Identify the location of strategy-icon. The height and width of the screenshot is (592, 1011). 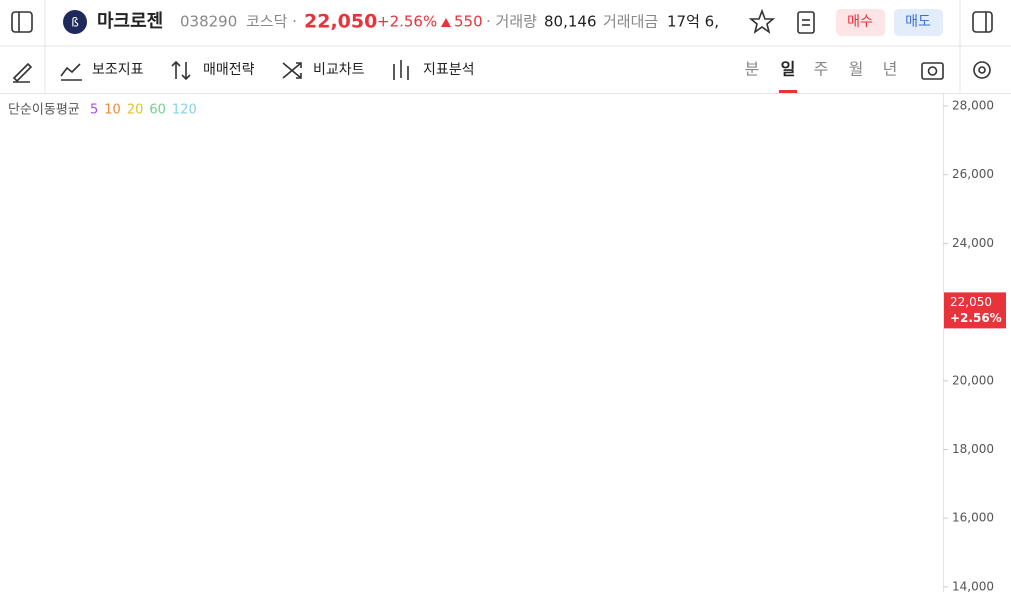
(181, 70).